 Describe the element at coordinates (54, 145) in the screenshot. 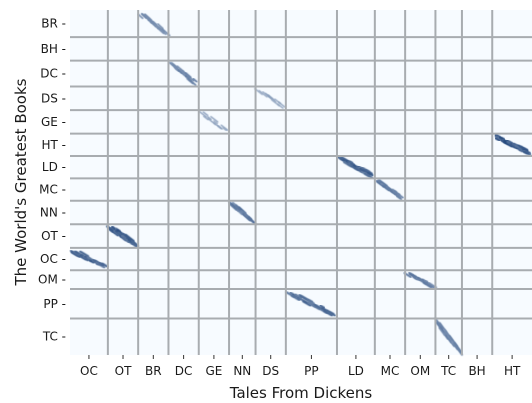

I see `y-tick-label-HT: HT -` at that location.